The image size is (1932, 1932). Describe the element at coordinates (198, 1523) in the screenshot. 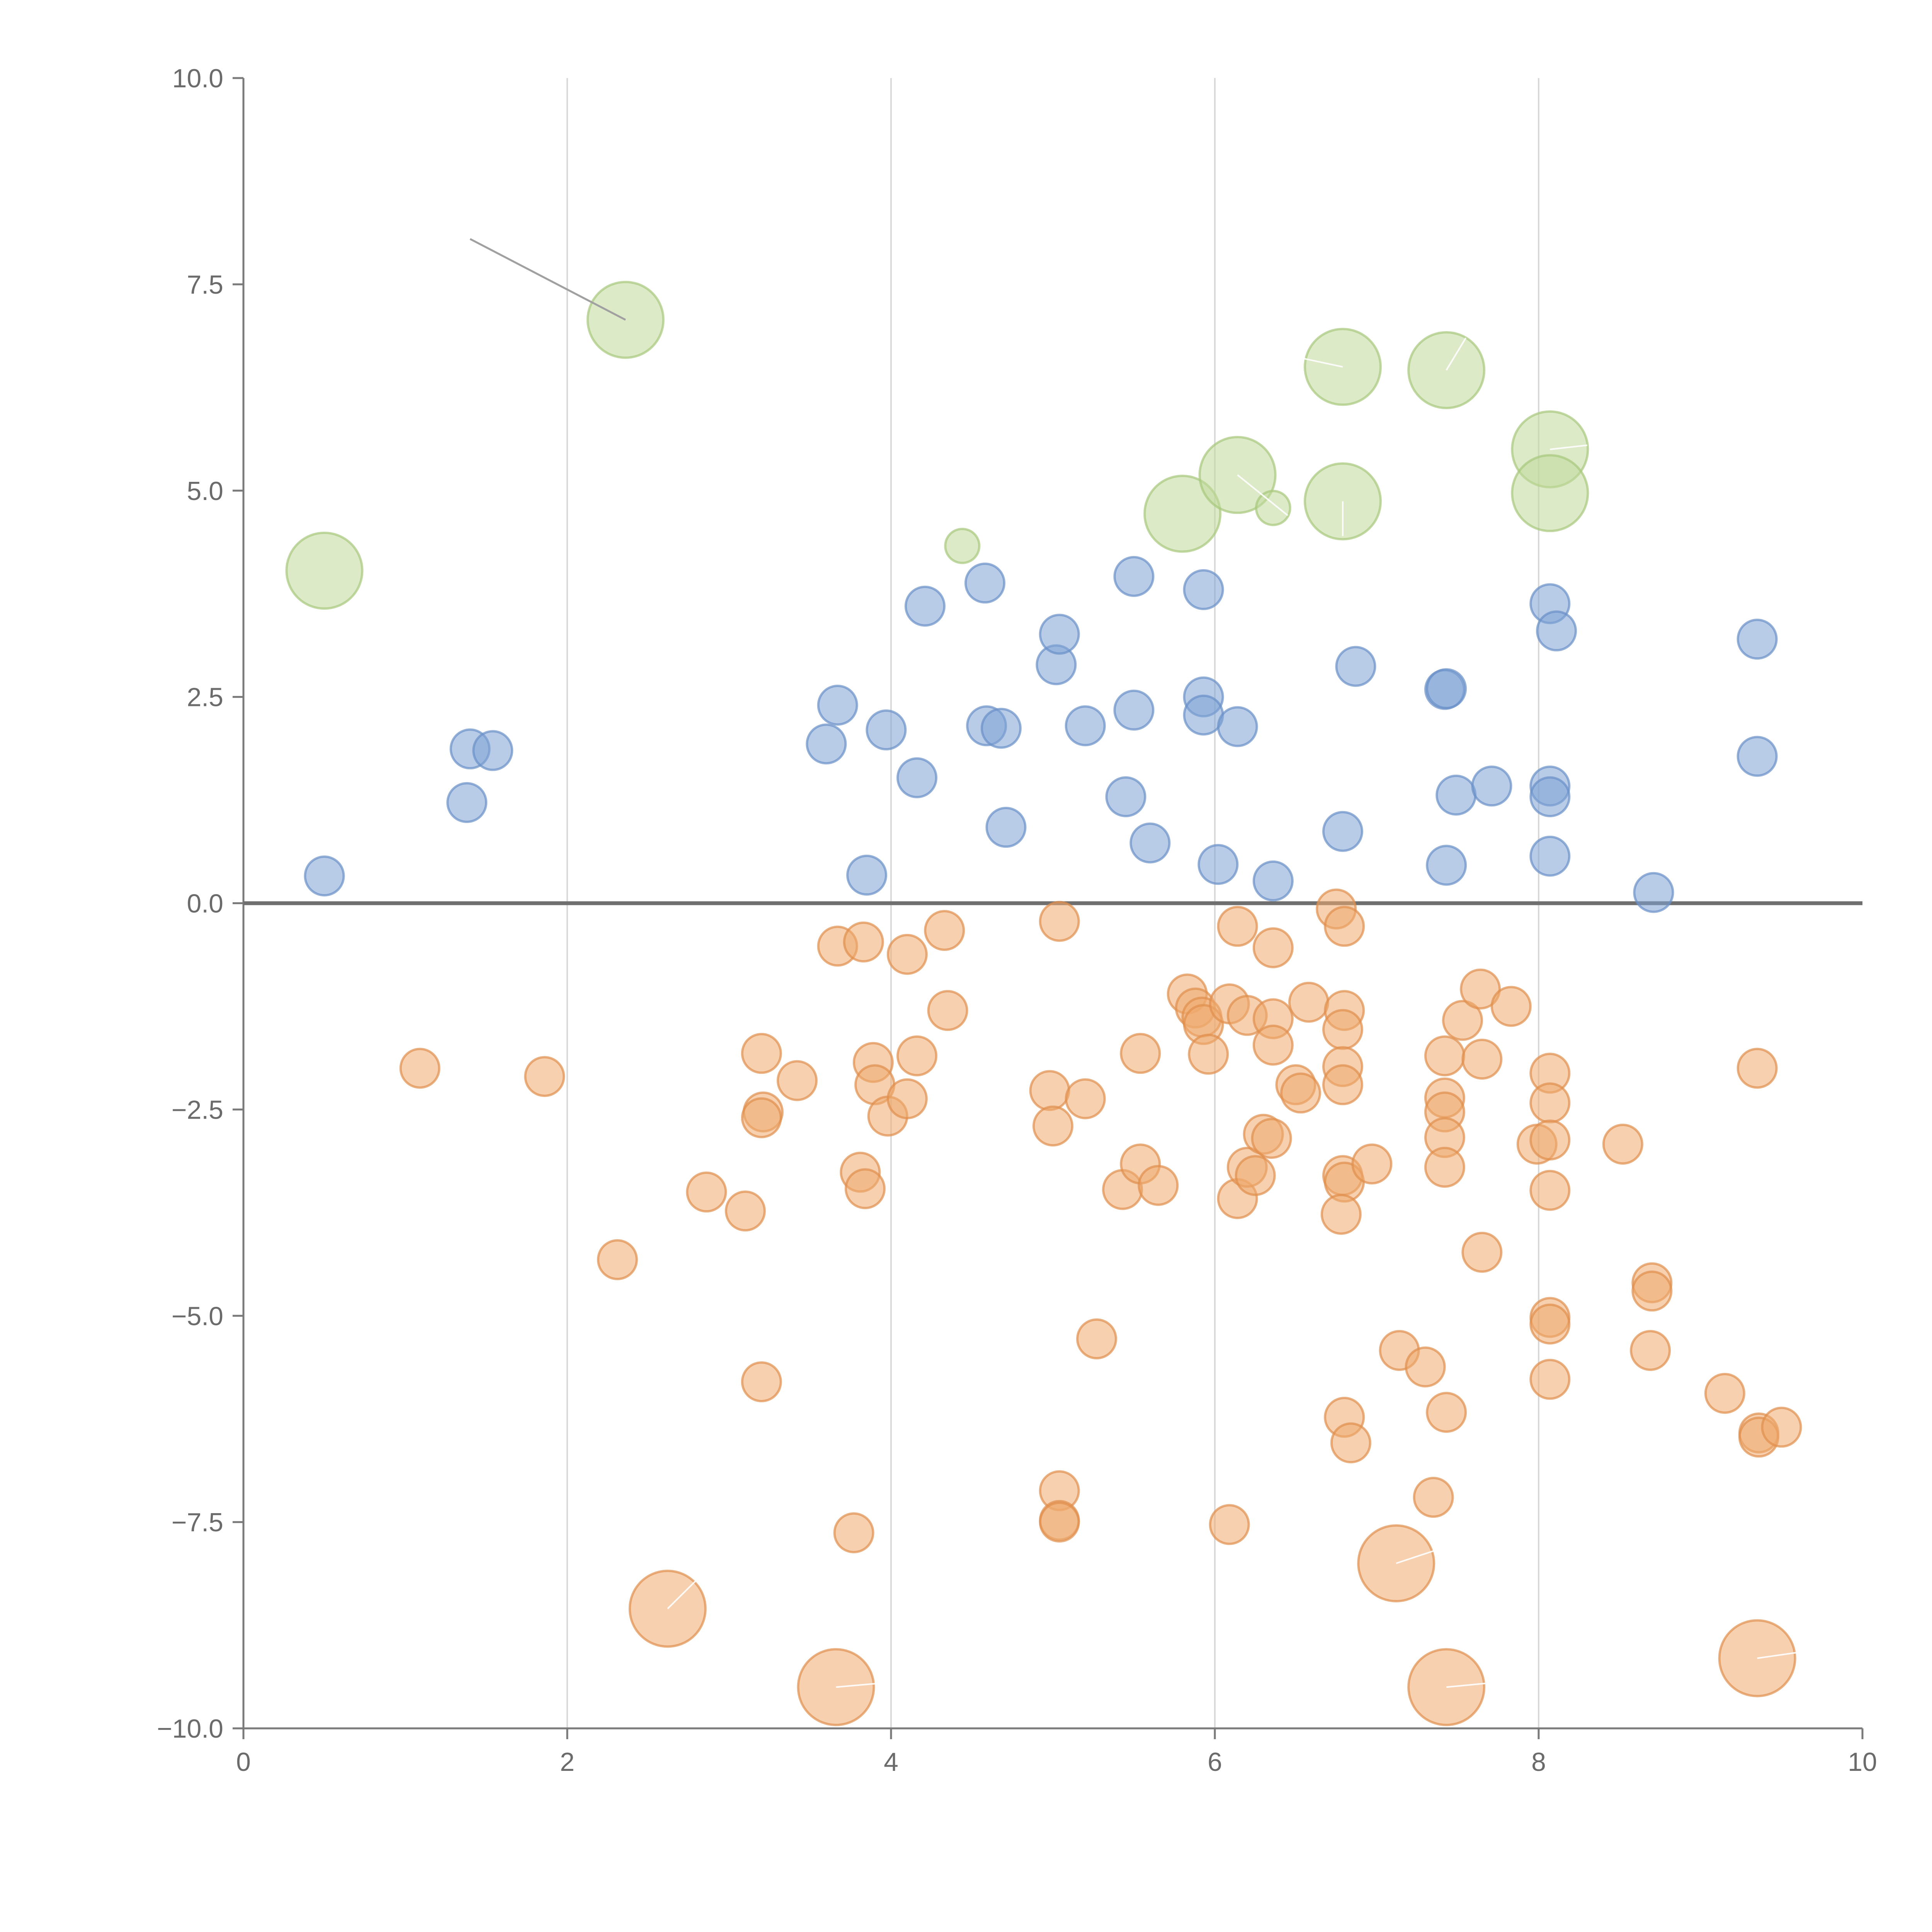

I see `y-tick-label: −7.5` at that location.